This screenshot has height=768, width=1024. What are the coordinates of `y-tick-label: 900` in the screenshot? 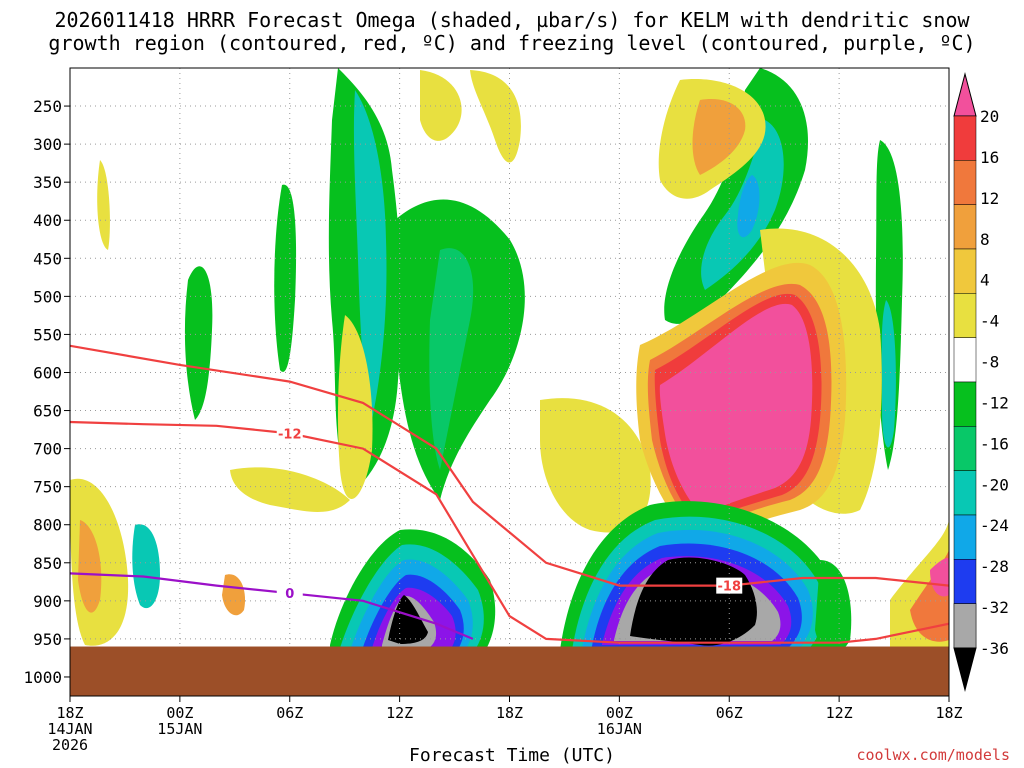 It's located at (47, 601).